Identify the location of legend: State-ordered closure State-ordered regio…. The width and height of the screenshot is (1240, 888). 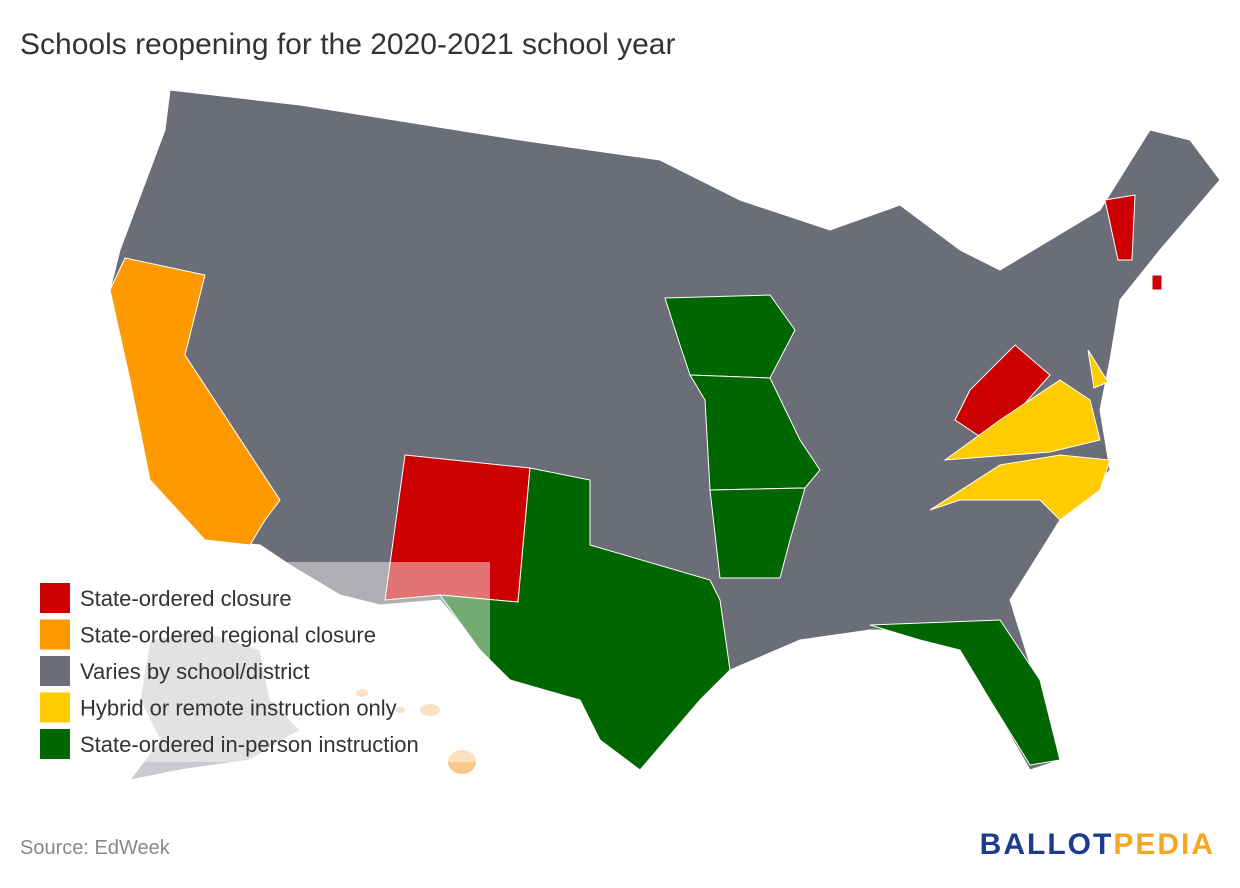
(229, 671).